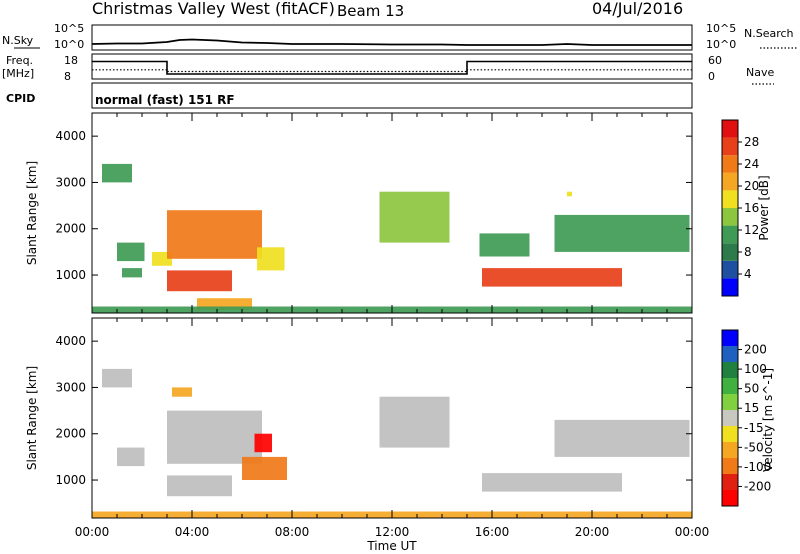  I want to click on freq-unit: [MHz], so click(18, 73).